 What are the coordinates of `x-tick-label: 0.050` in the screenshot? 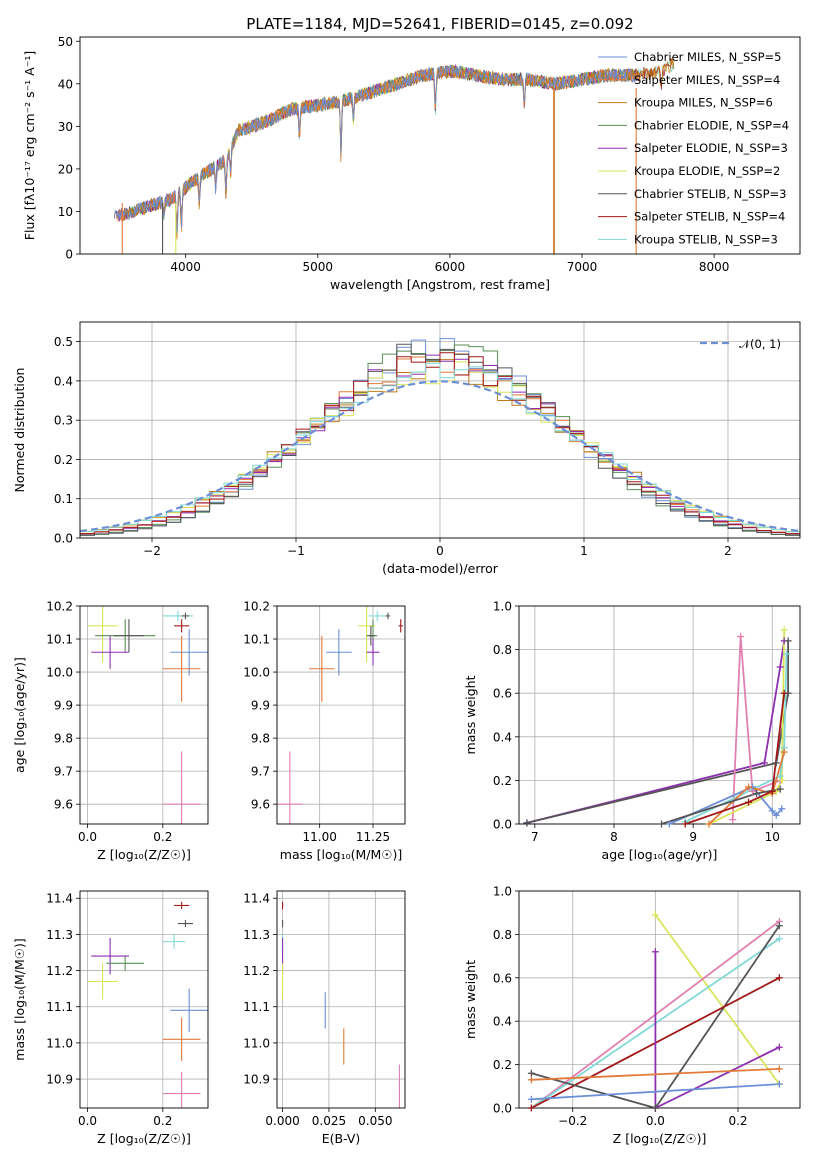 It's located at (375, 1121).